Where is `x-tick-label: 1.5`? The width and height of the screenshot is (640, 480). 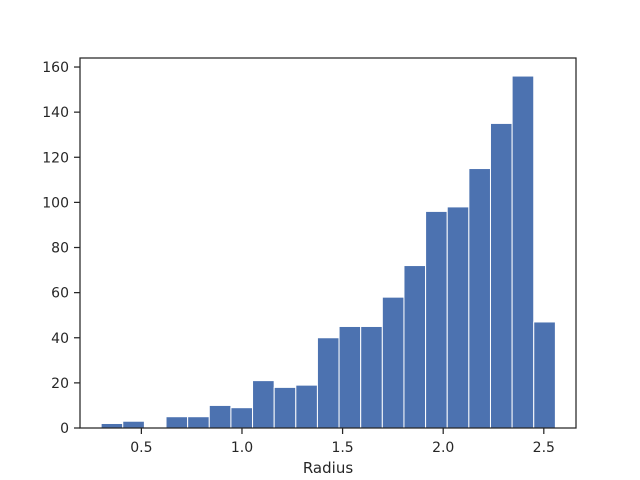 x-tick-label: 1.5 is located at coordinates (342, 448).